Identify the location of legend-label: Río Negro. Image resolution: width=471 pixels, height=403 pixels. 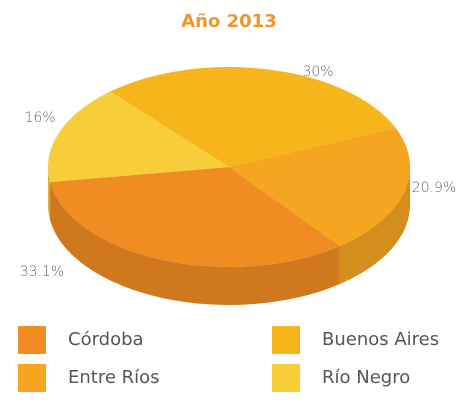
(366, 377).